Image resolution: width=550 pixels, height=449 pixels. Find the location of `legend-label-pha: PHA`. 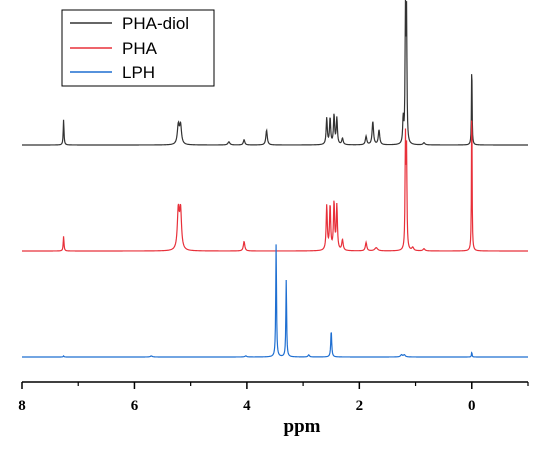

legend-label-pha: PHA is located at coordinates (140, 48).